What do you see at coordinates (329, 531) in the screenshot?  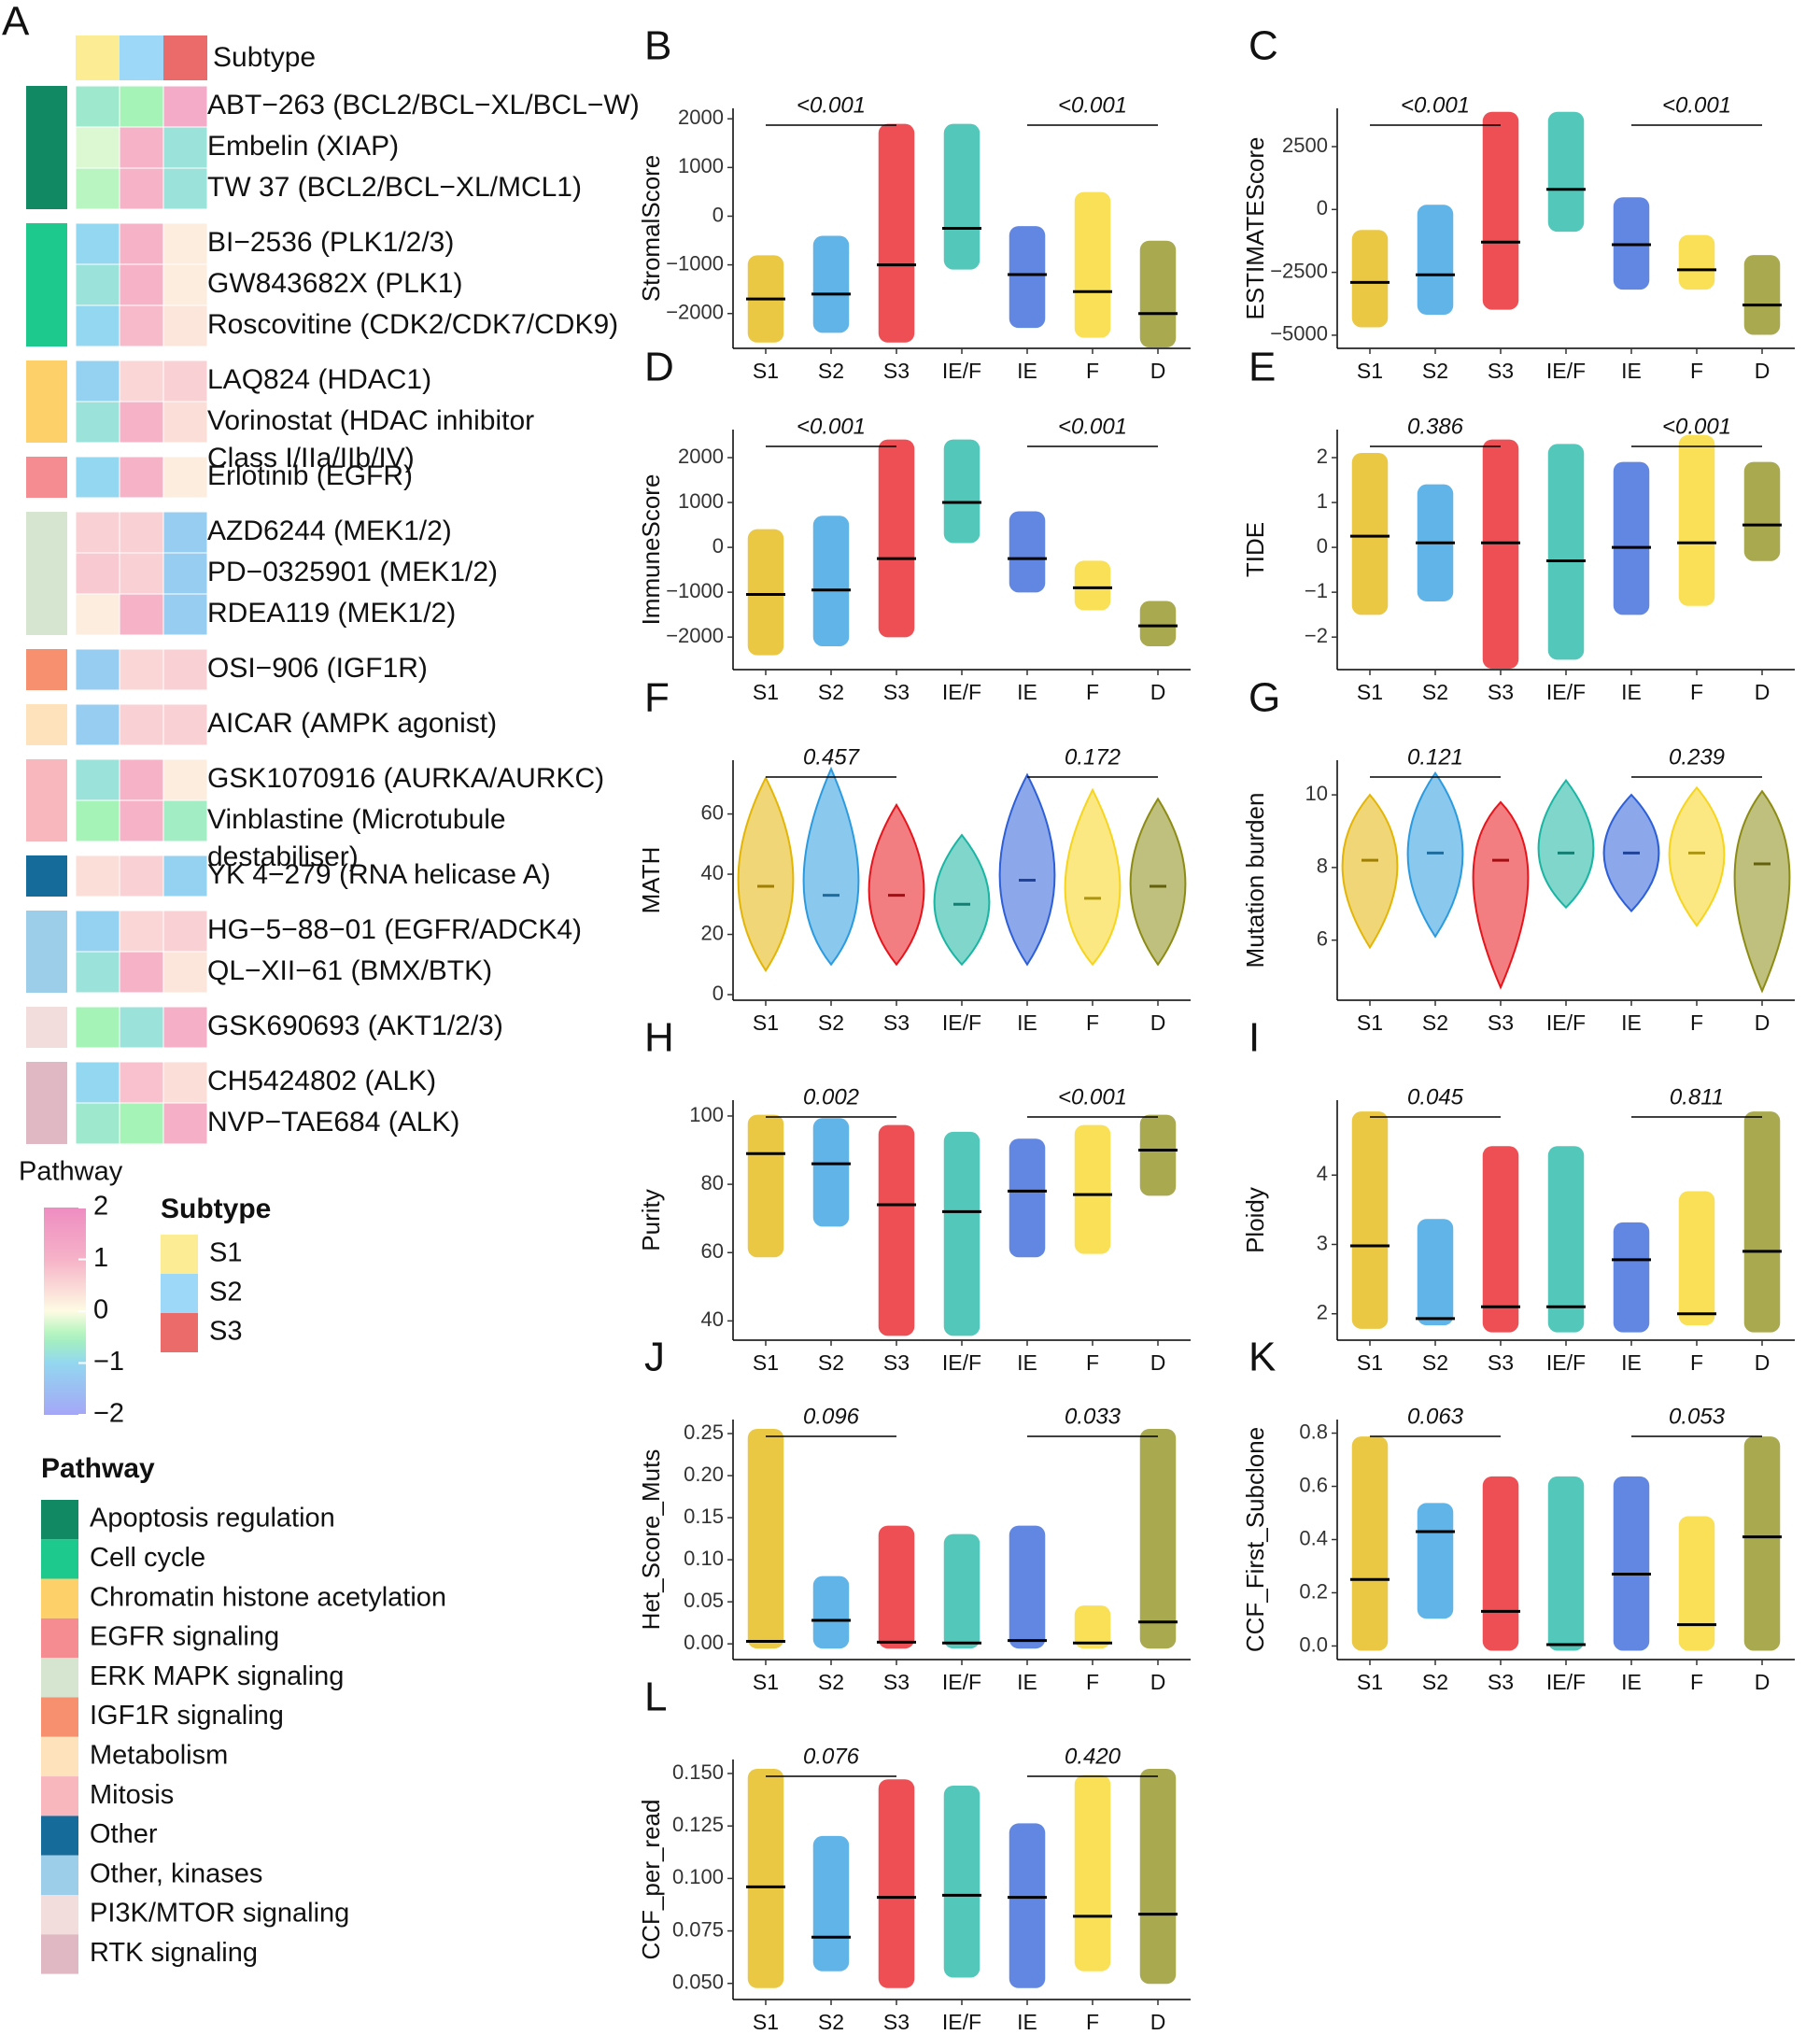 I see `drug-label: AZD6244 (MEK1/2)` at bounding box center [329, 531].